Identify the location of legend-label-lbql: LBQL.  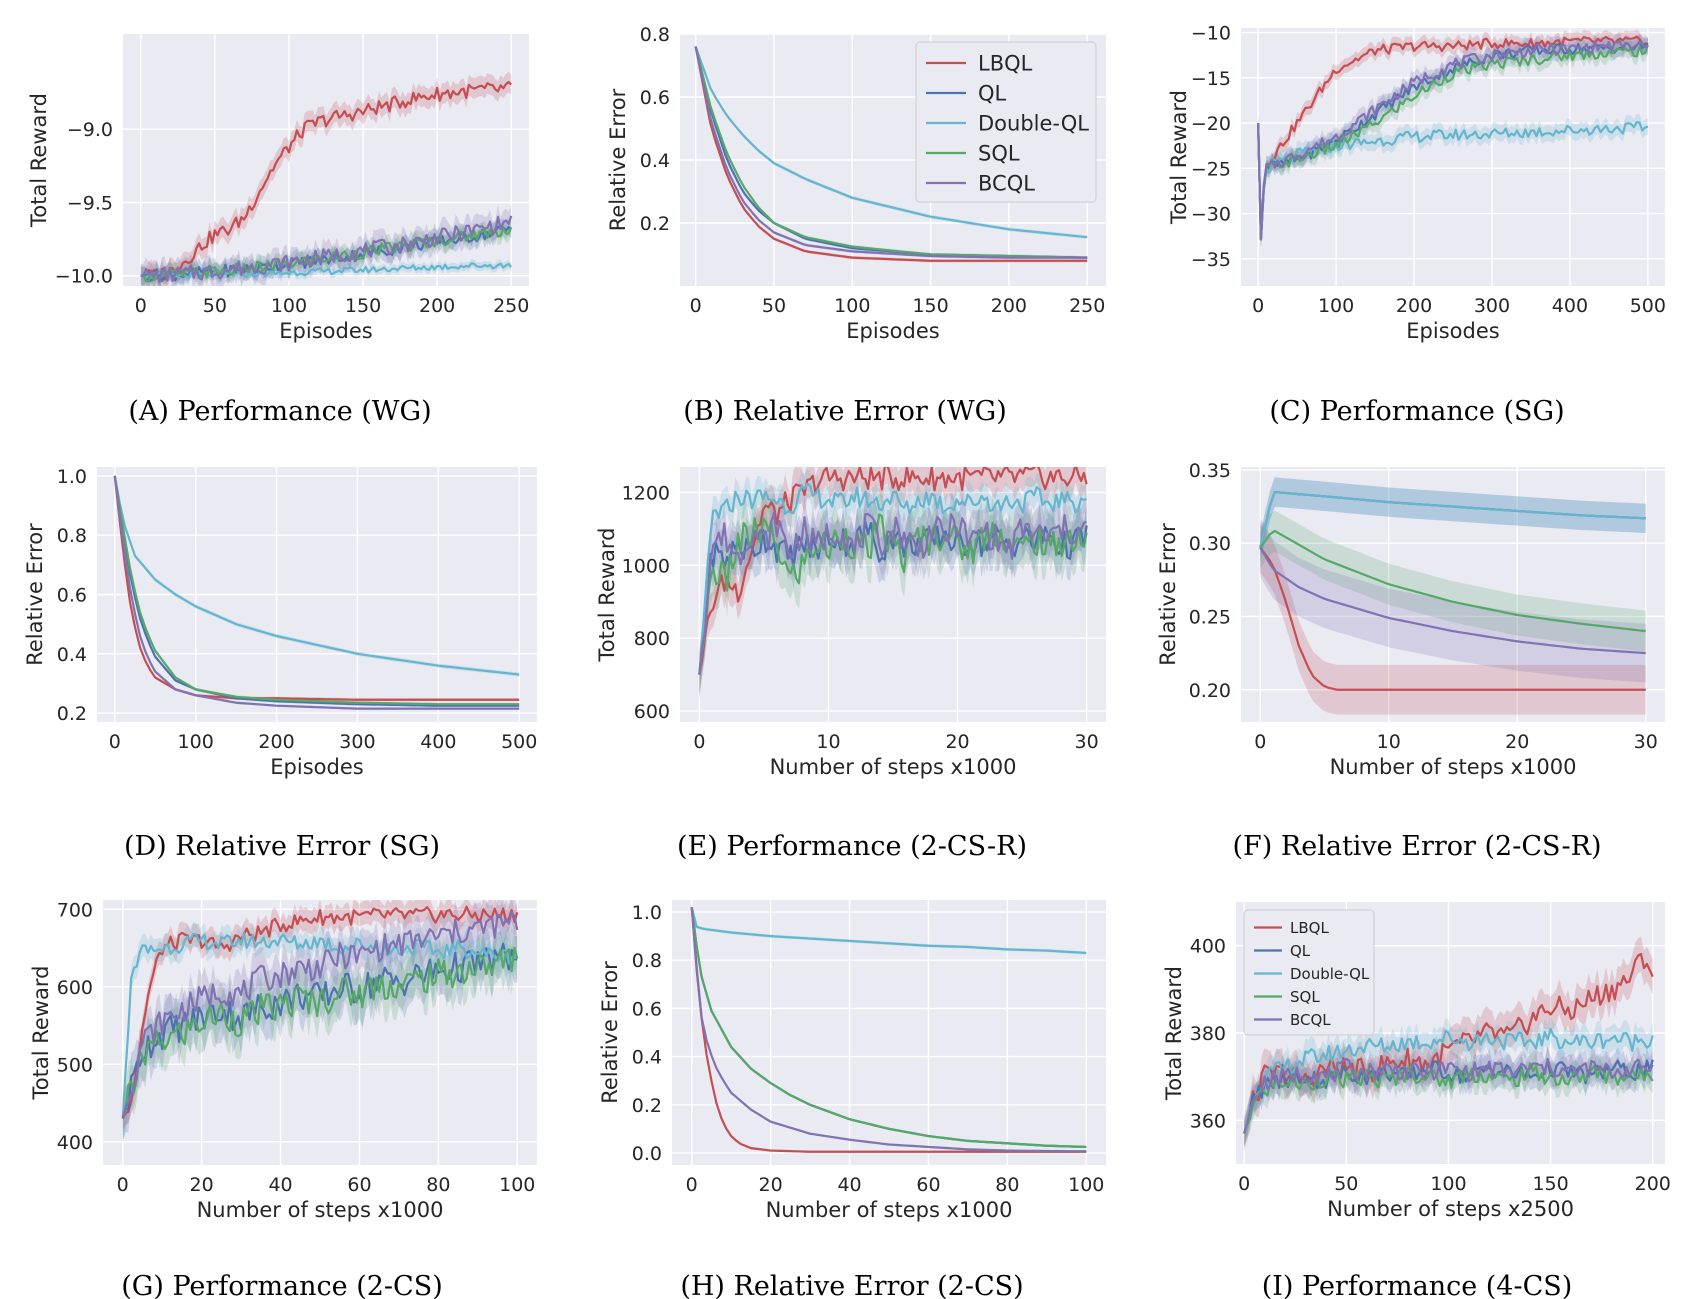
(1005, 63).